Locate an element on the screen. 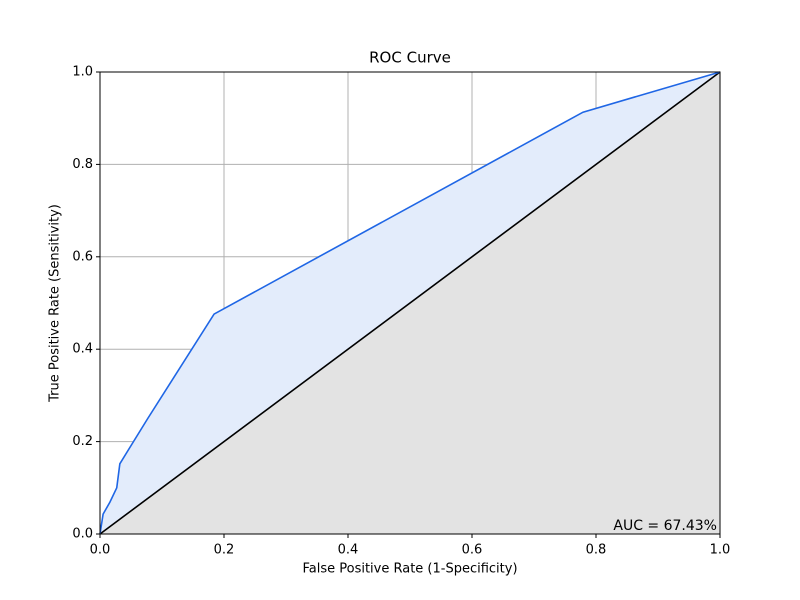 This screenshot has height=600, width=800. annotation: AUC = 67.43% is located at coordinates (665, 526).